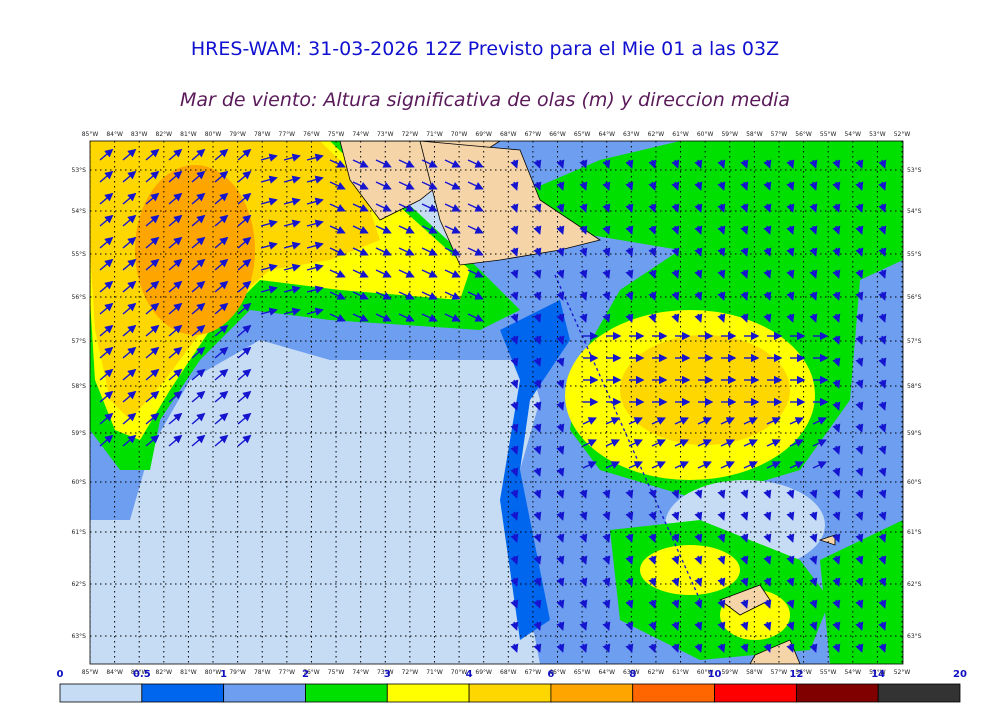  What do you see at coordinates (914, 170) in the screenshot?
I see `lat-label-right: 53°S` at bounding box center [914, 170].